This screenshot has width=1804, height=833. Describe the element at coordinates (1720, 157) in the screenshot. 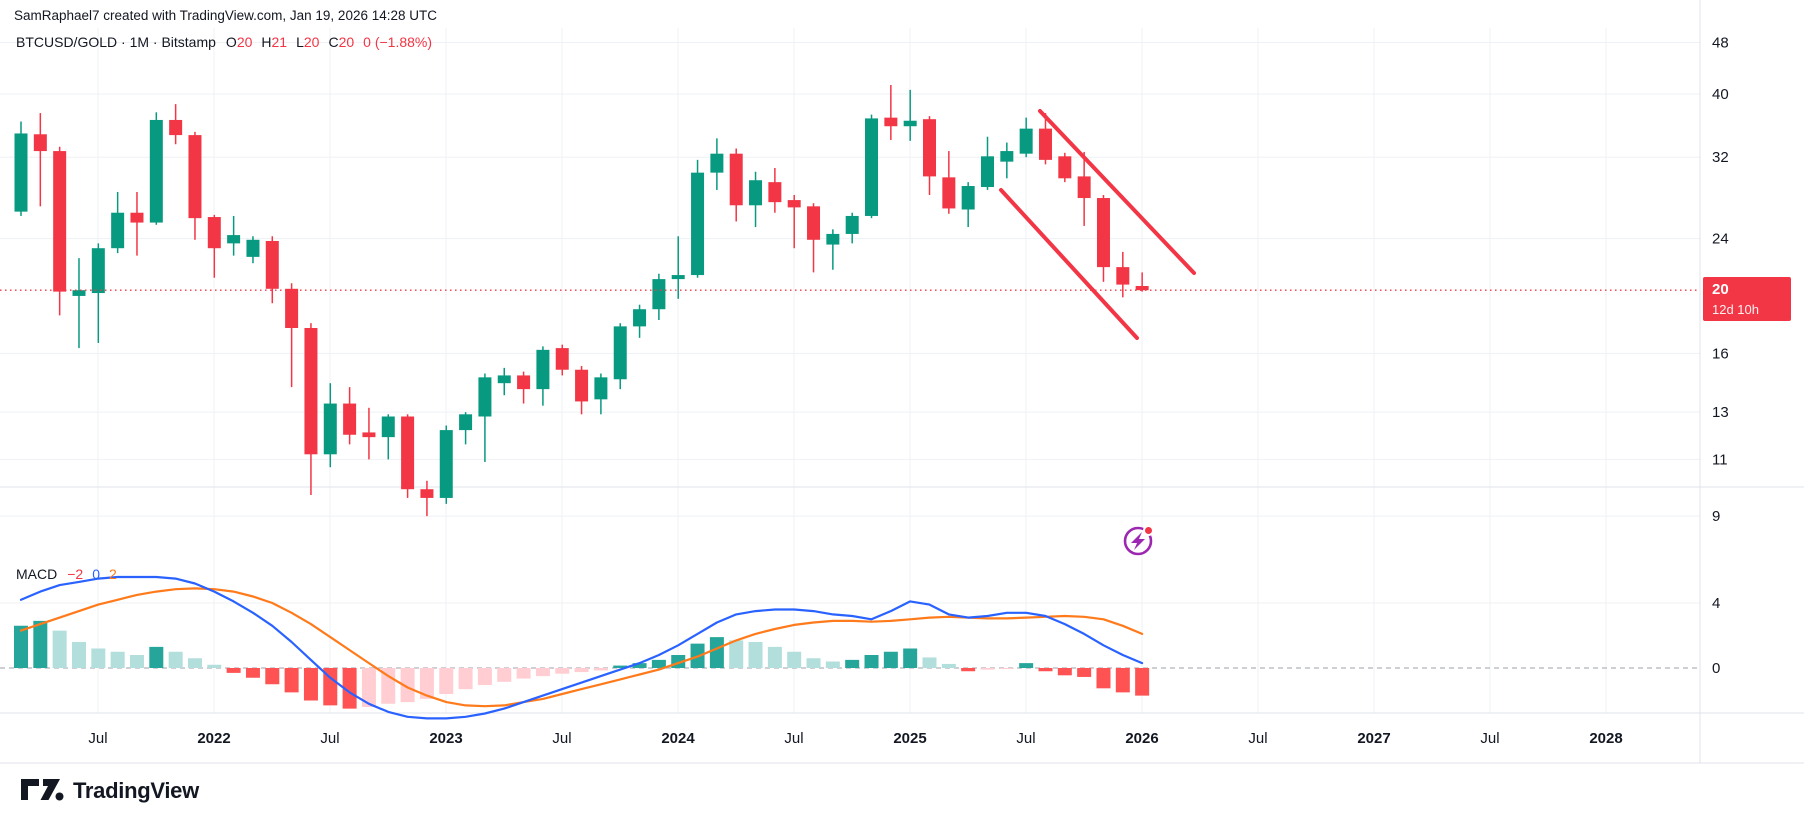

I see `price-axis-label: 32` at that location.